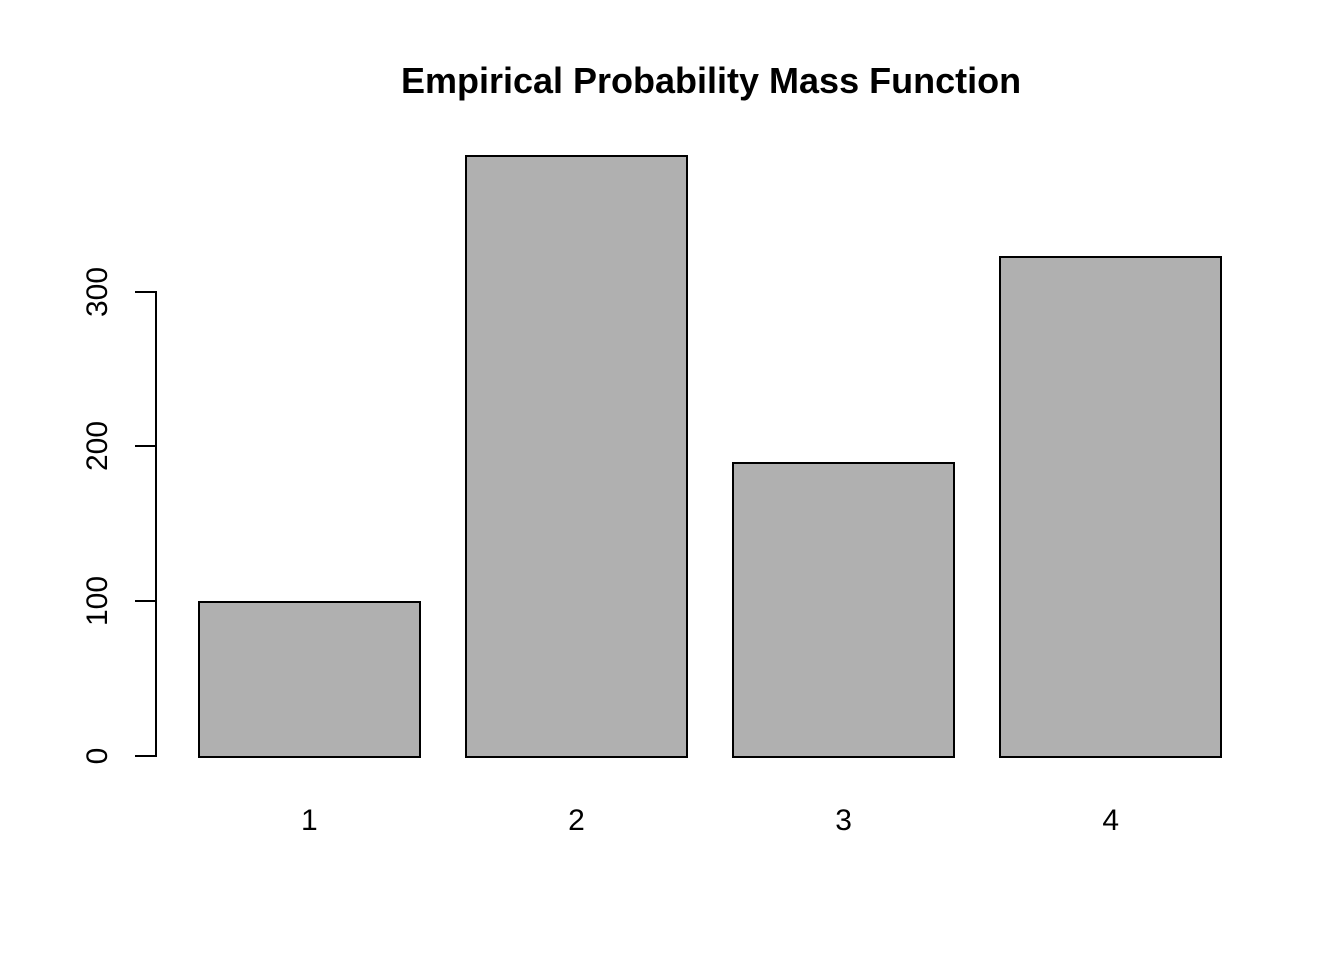  Describe the element at coordinates (576, 820) in the screenshot. I see `x-tick-label: 2` at that location.